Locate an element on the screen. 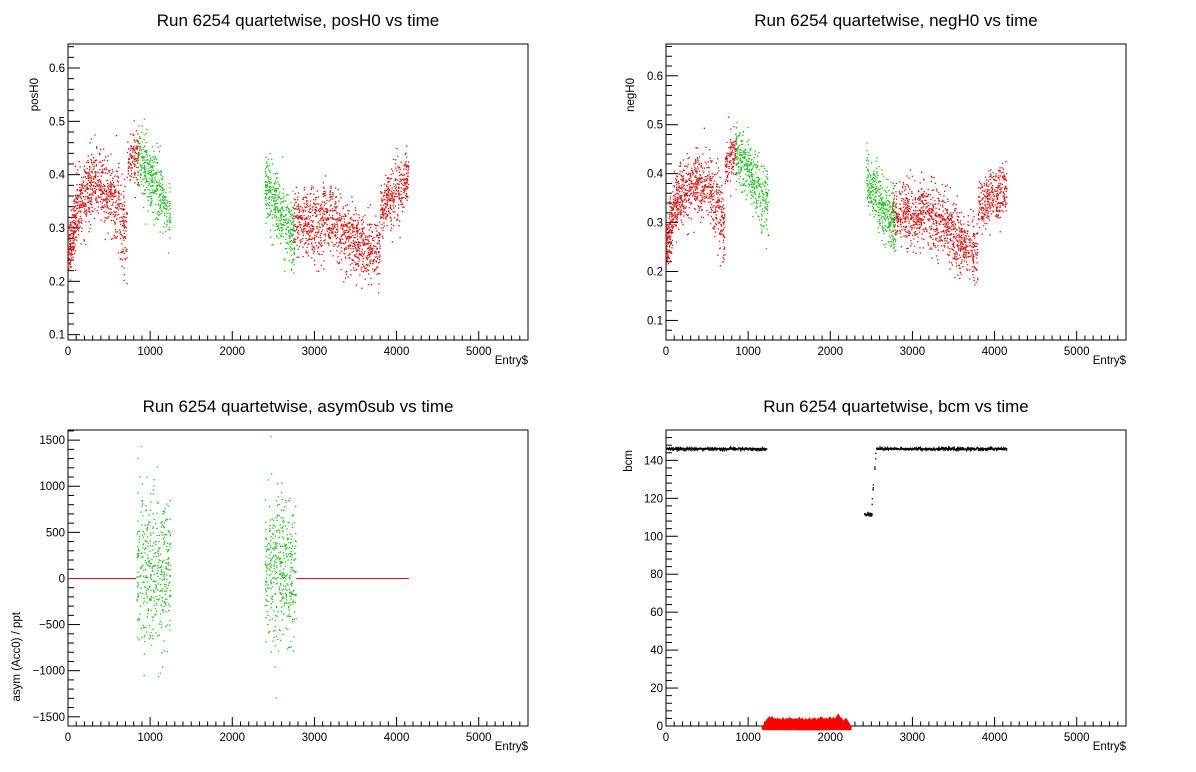 The width and height of the screenshot is (1196, 772). x-tick-label: 0 is located at coordinates (68, 352).